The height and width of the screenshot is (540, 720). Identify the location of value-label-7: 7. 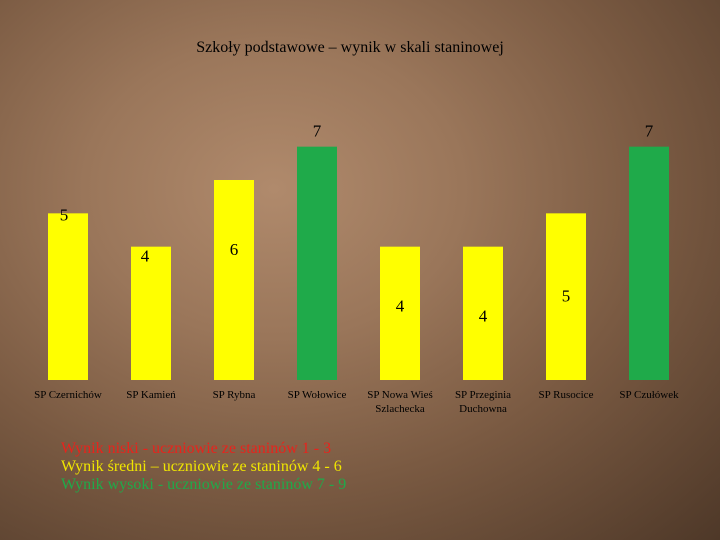
(649, 131).